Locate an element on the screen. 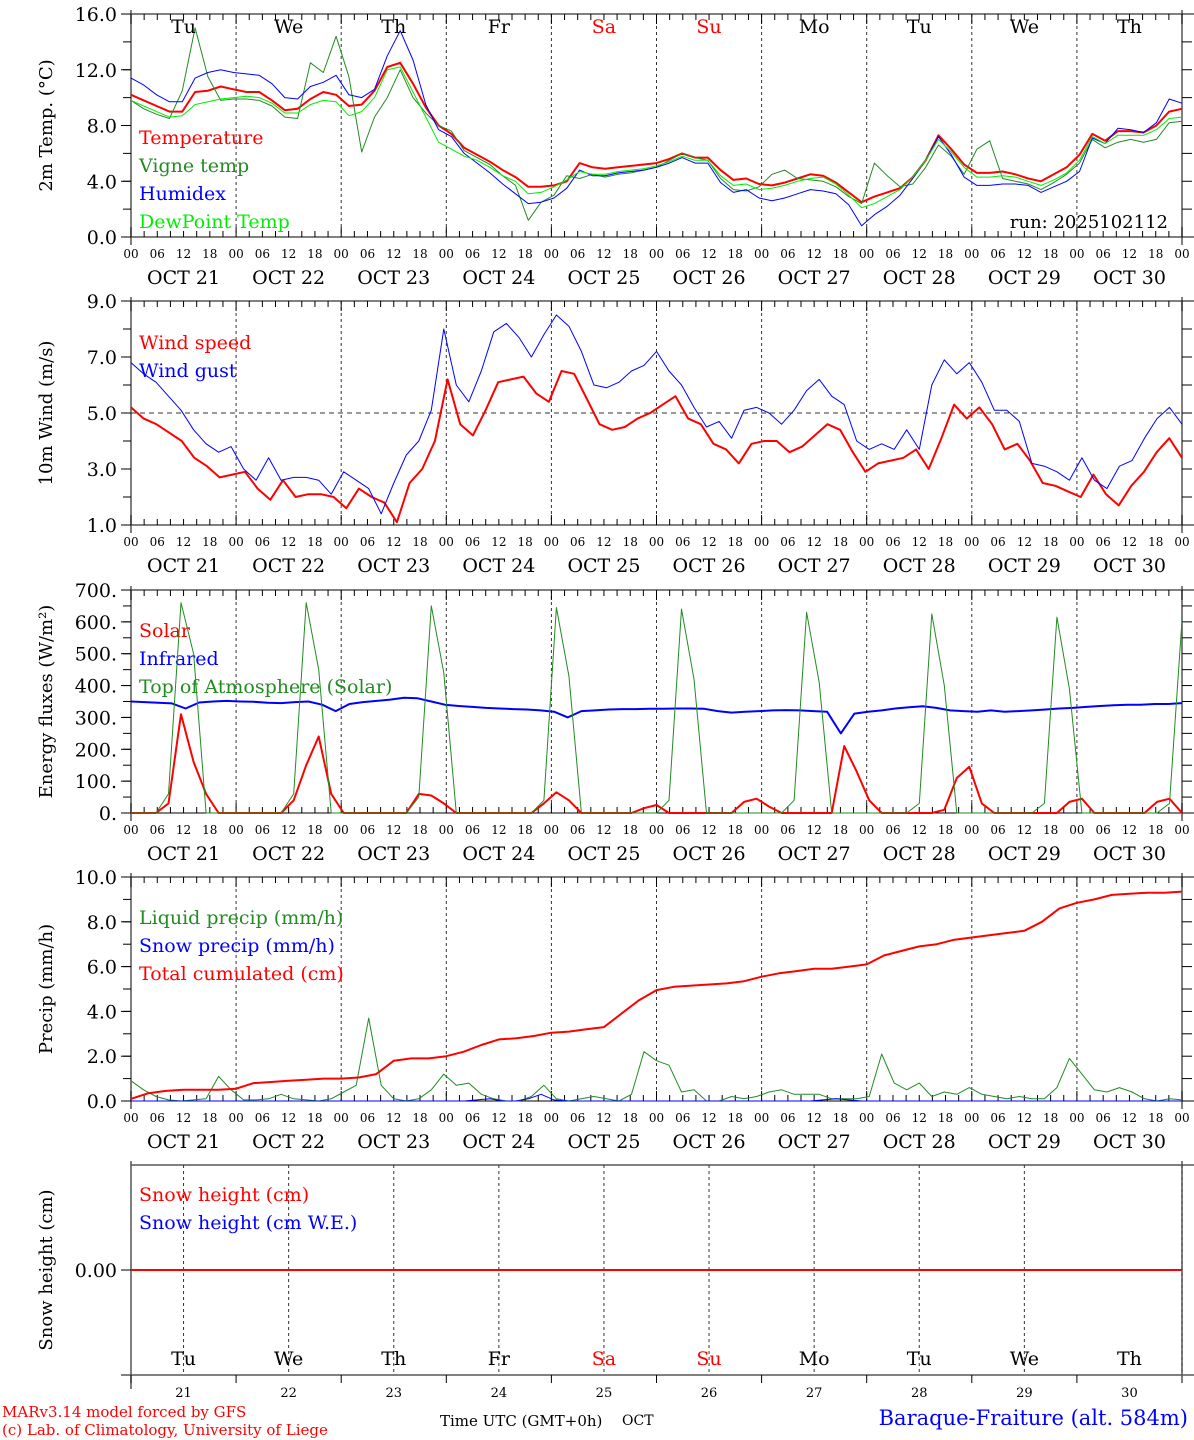  y-tick-label: 400. is located at coordinates (96, 687).